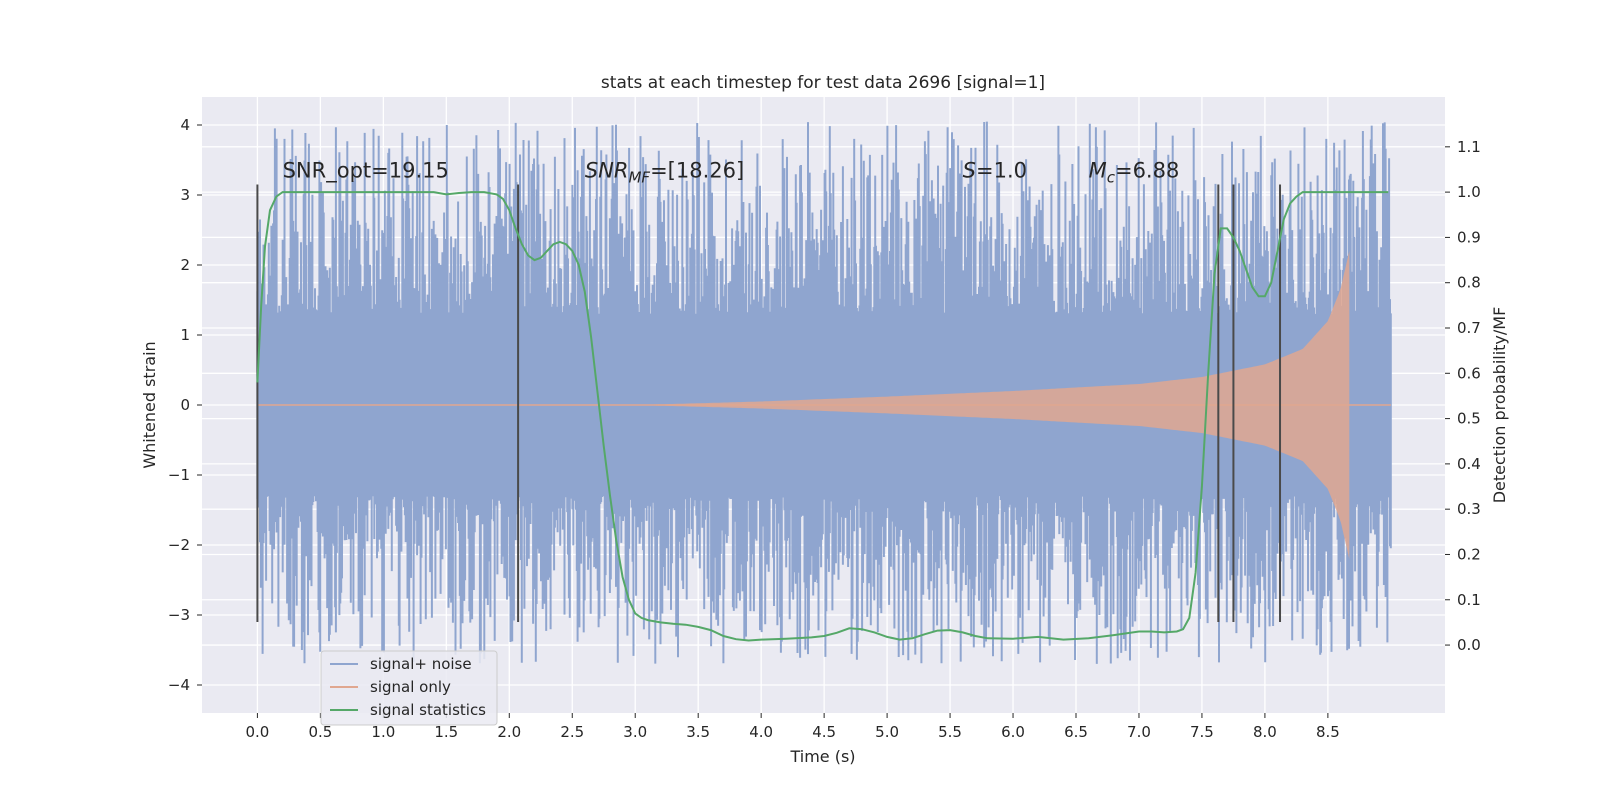 The image size is (1600, 800). I want to click on x-tick-label: 6.0, so click(1013, 732).